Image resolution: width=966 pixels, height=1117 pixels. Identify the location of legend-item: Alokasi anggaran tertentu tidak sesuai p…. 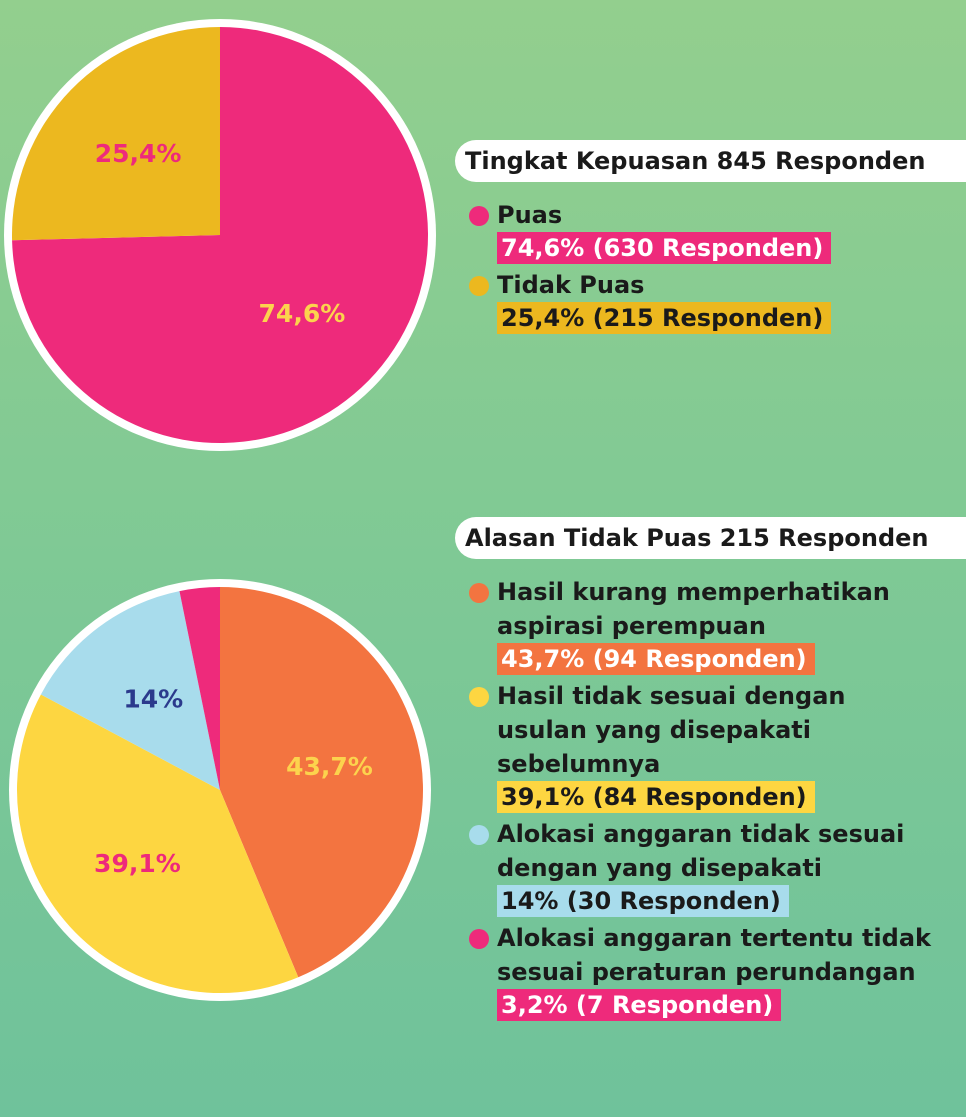
(696, 971).